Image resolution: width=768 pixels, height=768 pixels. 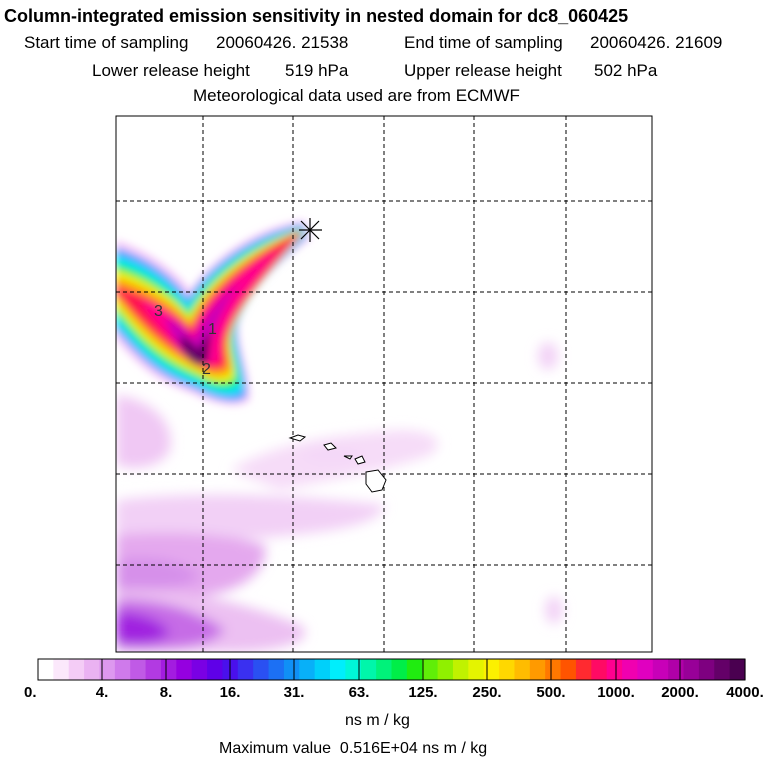 I want to click on lower-height-label: Lower release height, so click(x=171, y=70).